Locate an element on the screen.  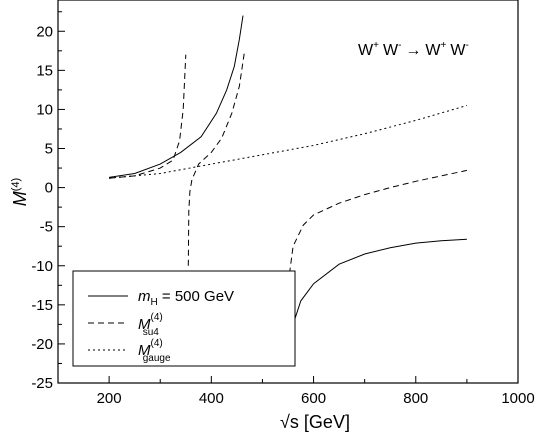
y-tick-label: -5 is located at coordinates (46, 227).